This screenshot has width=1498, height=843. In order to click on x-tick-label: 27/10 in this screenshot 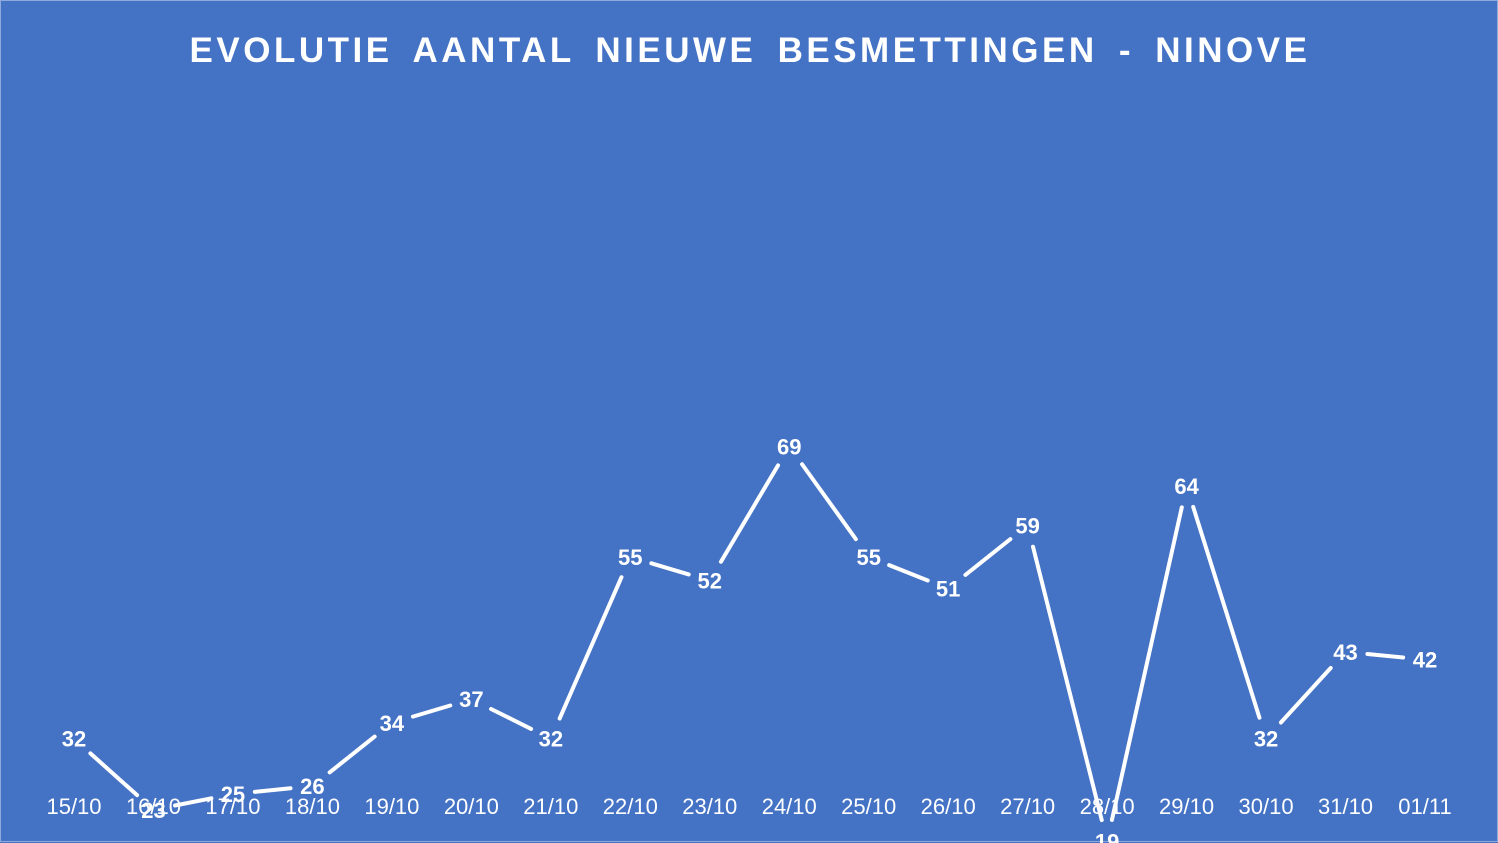, I will do `click(1027, 806)`.